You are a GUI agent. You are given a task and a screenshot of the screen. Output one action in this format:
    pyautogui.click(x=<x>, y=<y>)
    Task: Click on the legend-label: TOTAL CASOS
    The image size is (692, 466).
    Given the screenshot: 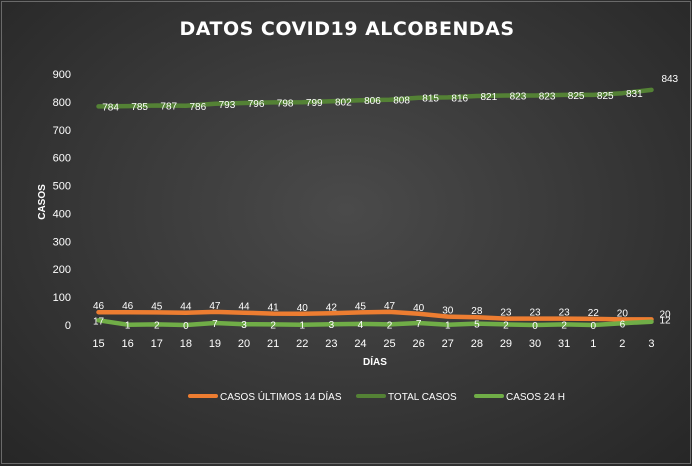 What is the action you would take?
    pyautogui.click(x=422, y=397)
    